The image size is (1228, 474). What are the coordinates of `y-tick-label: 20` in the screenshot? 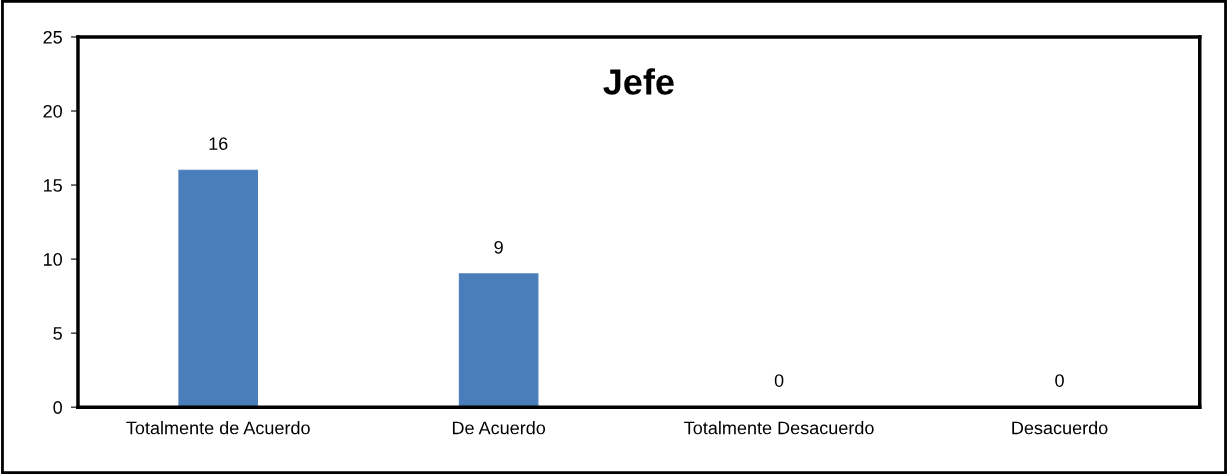 It's located at (52, 111).